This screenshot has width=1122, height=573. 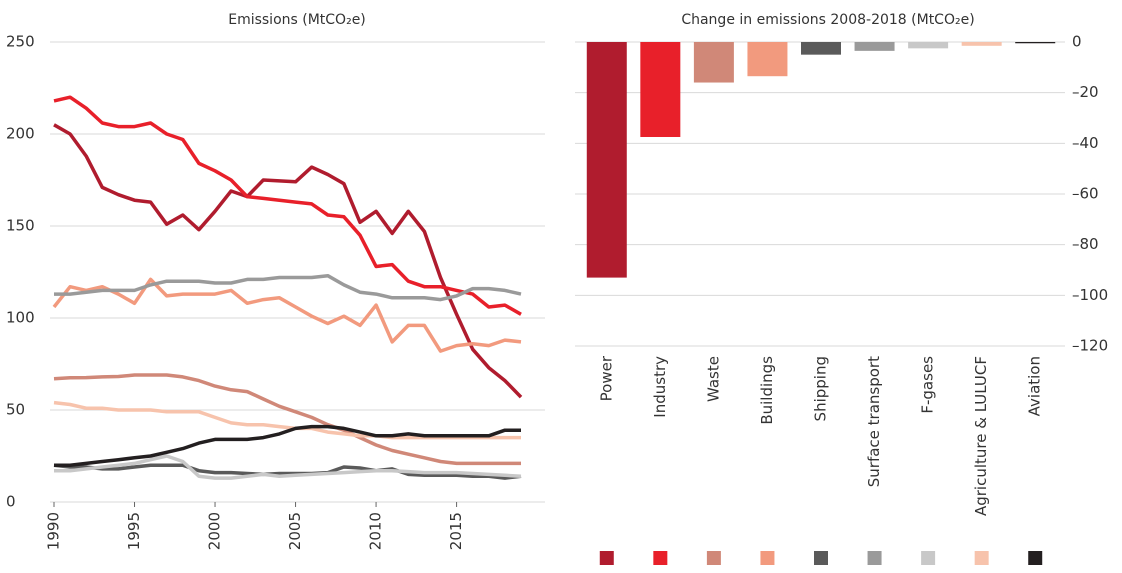 I want to click on x-tick-label: Agriculture & LULUCF, so click(x=981, y=436).